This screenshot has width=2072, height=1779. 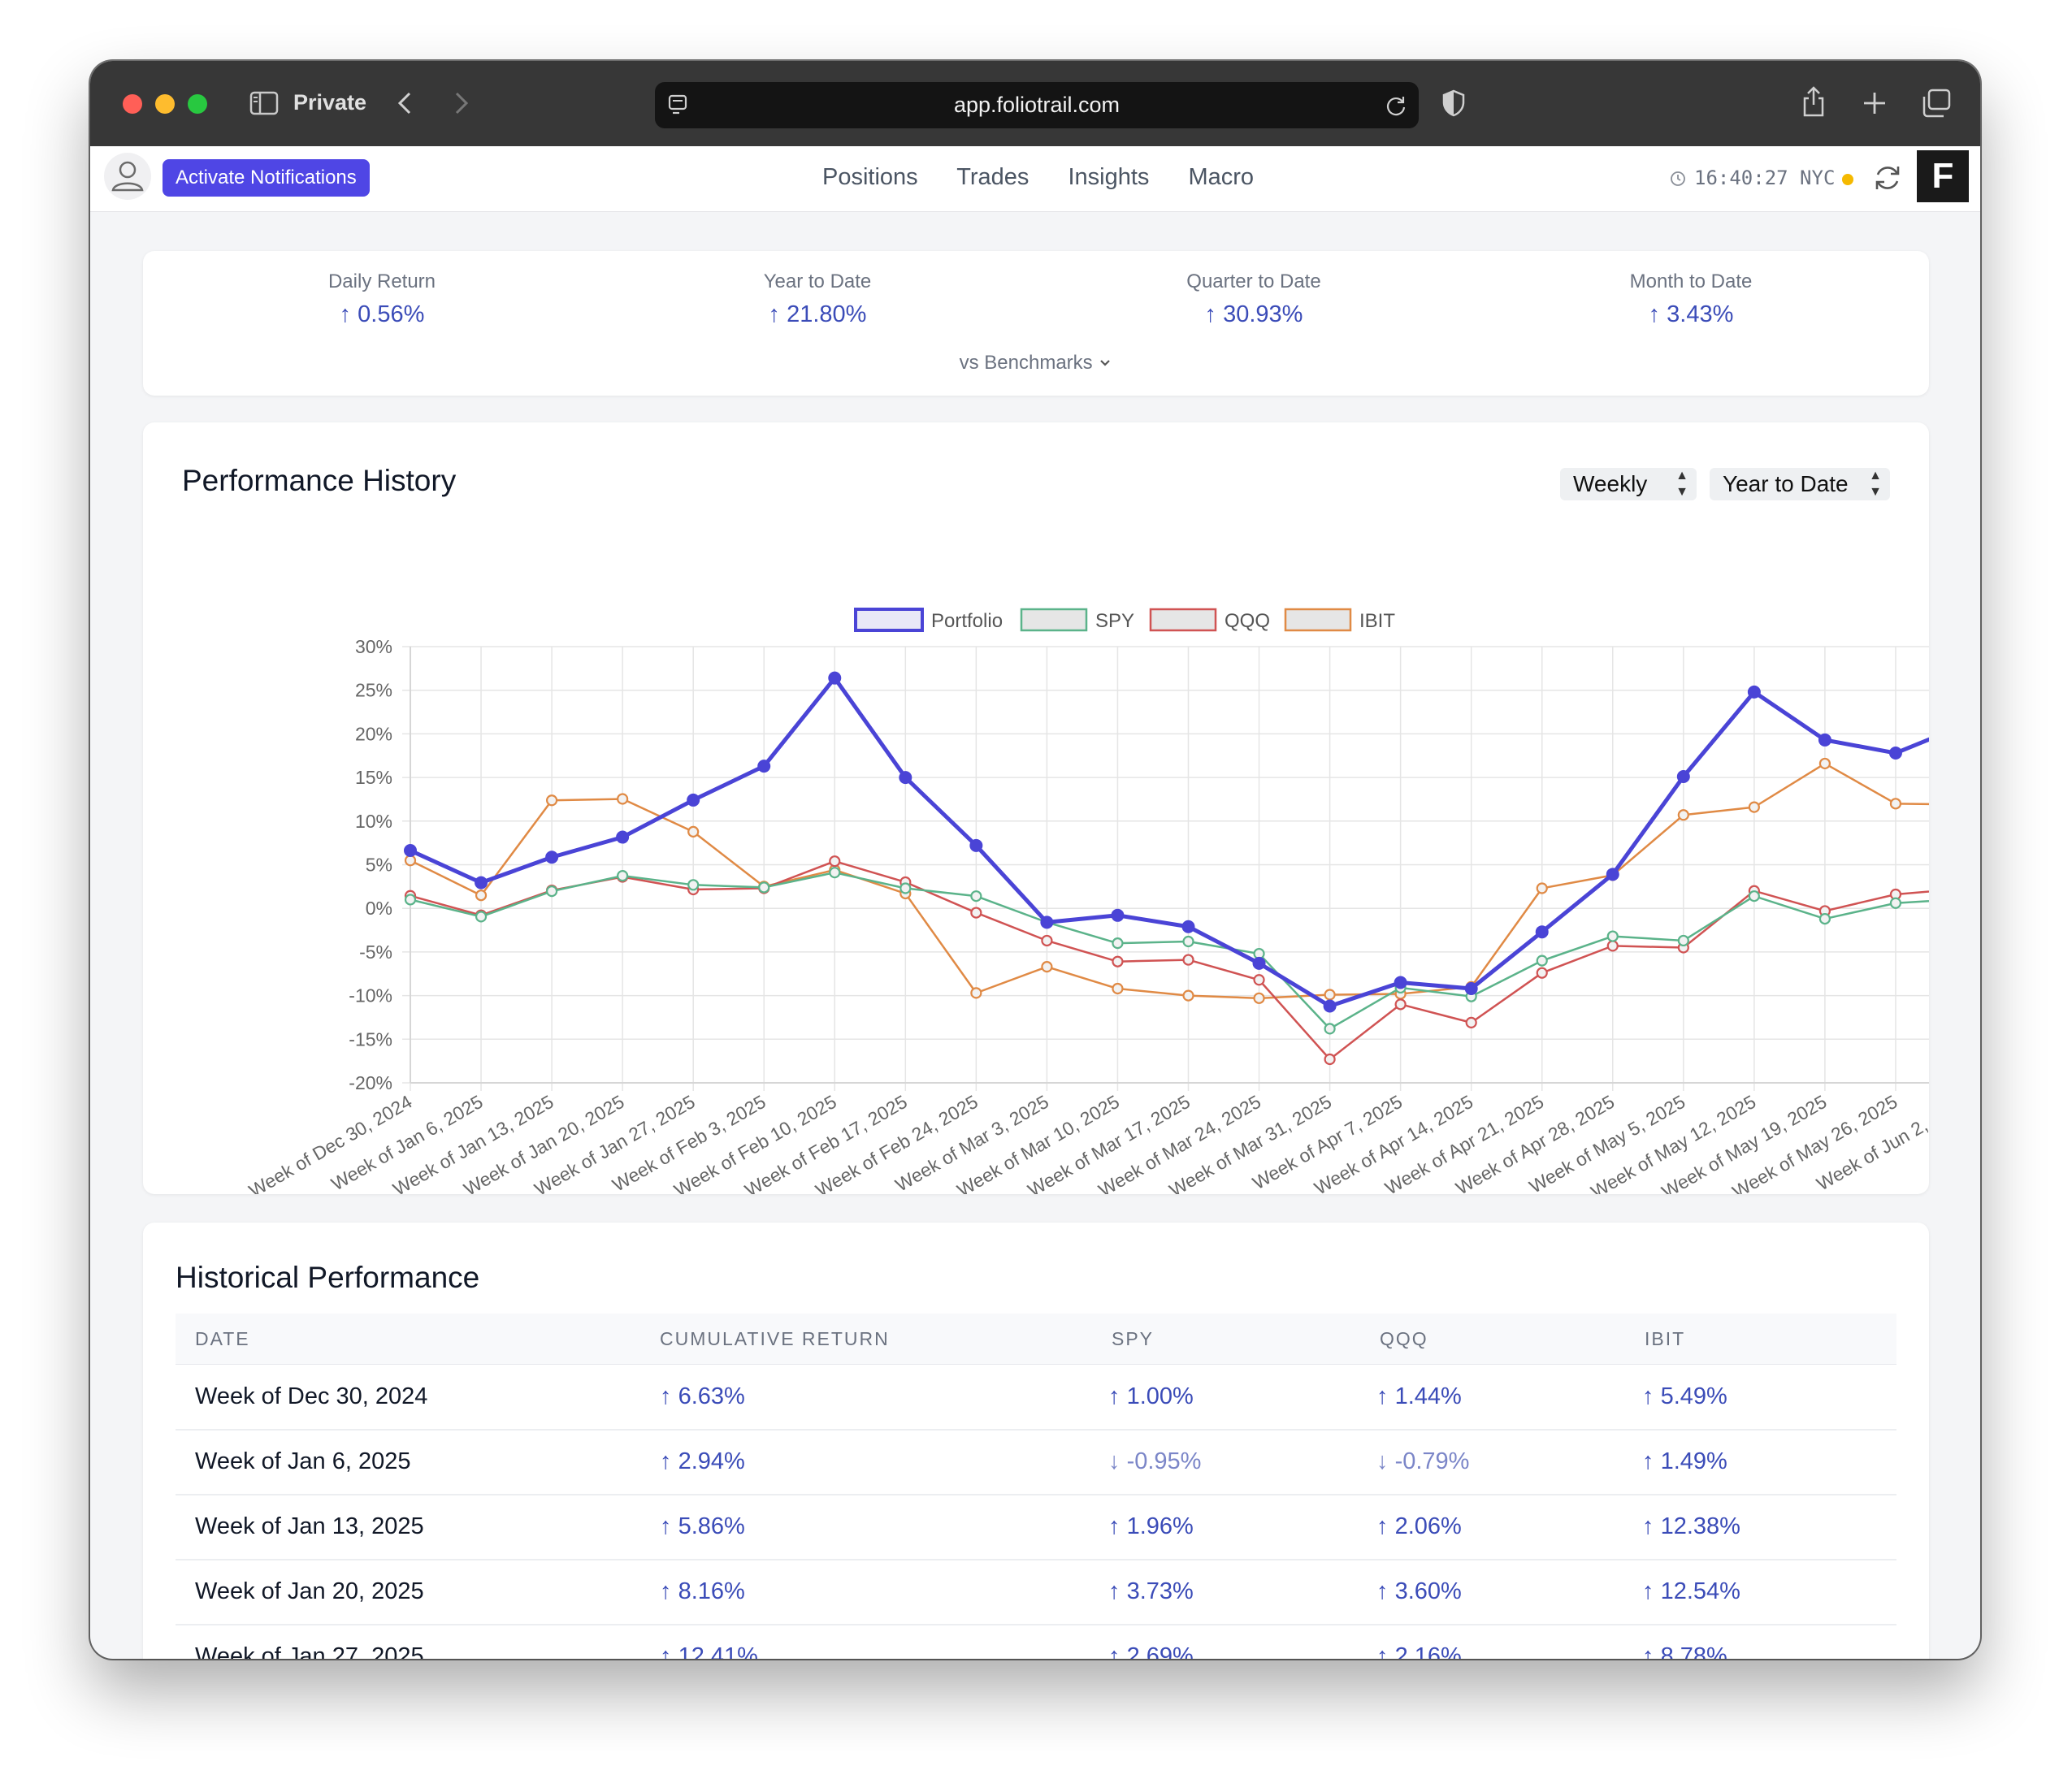 What do you see at coordinates (870, 177) in the screenshot?
I see `nav-positions: Positions` at bounding box center [870, 177].